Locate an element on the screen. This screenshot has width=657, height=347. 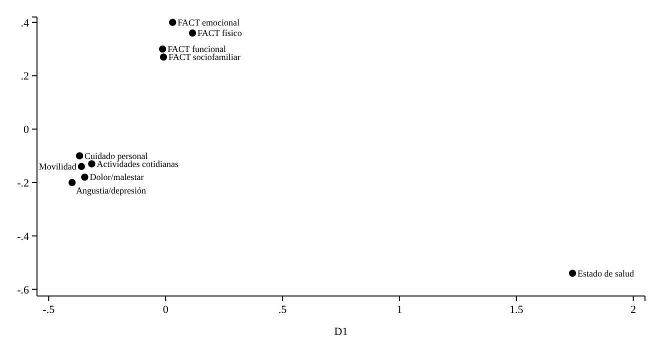
x-tick-label: 2 is located at coordinates (633, 310).